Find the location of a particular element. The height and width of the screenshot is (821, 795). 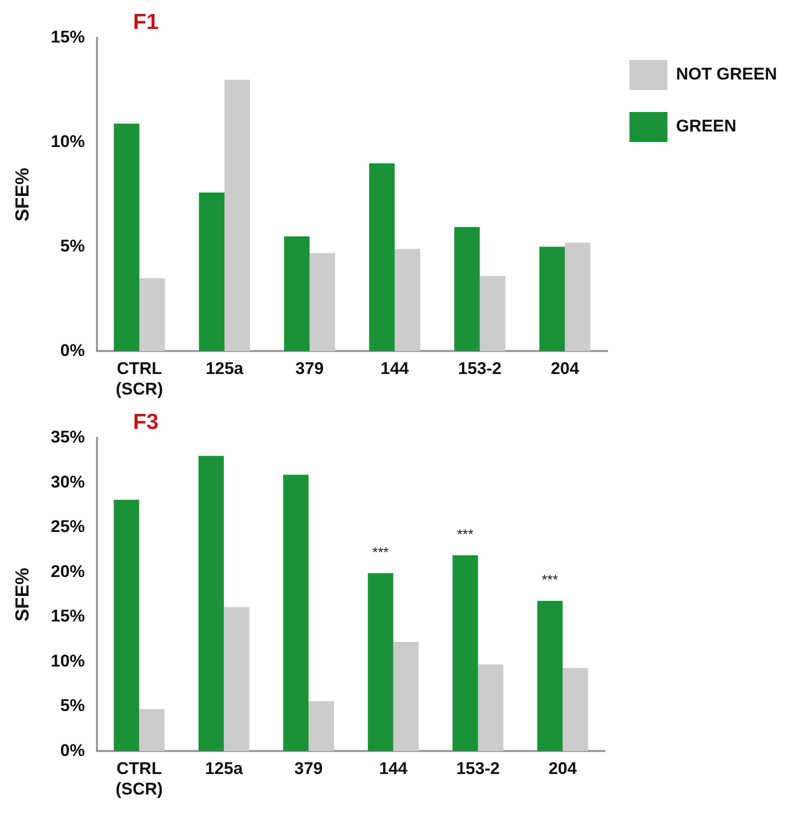

y-tick-label: 35% is located at coordinates (67, 437).